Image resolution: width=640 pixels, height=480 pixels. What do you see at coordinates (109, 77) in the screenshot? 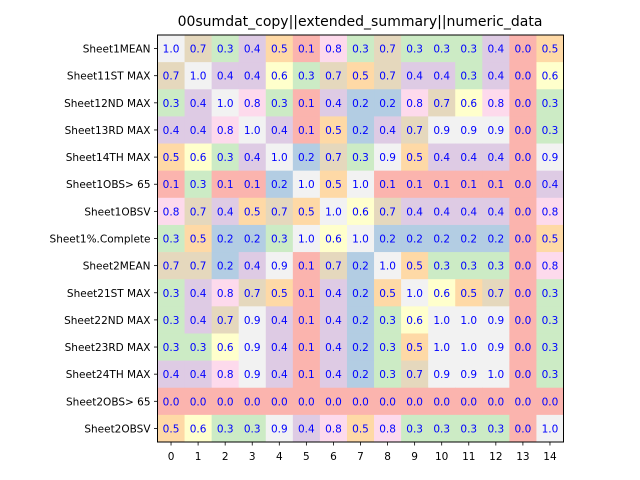
I see `y-tick-label: Sheet11ST MAX` at bounding box center [109, 77].